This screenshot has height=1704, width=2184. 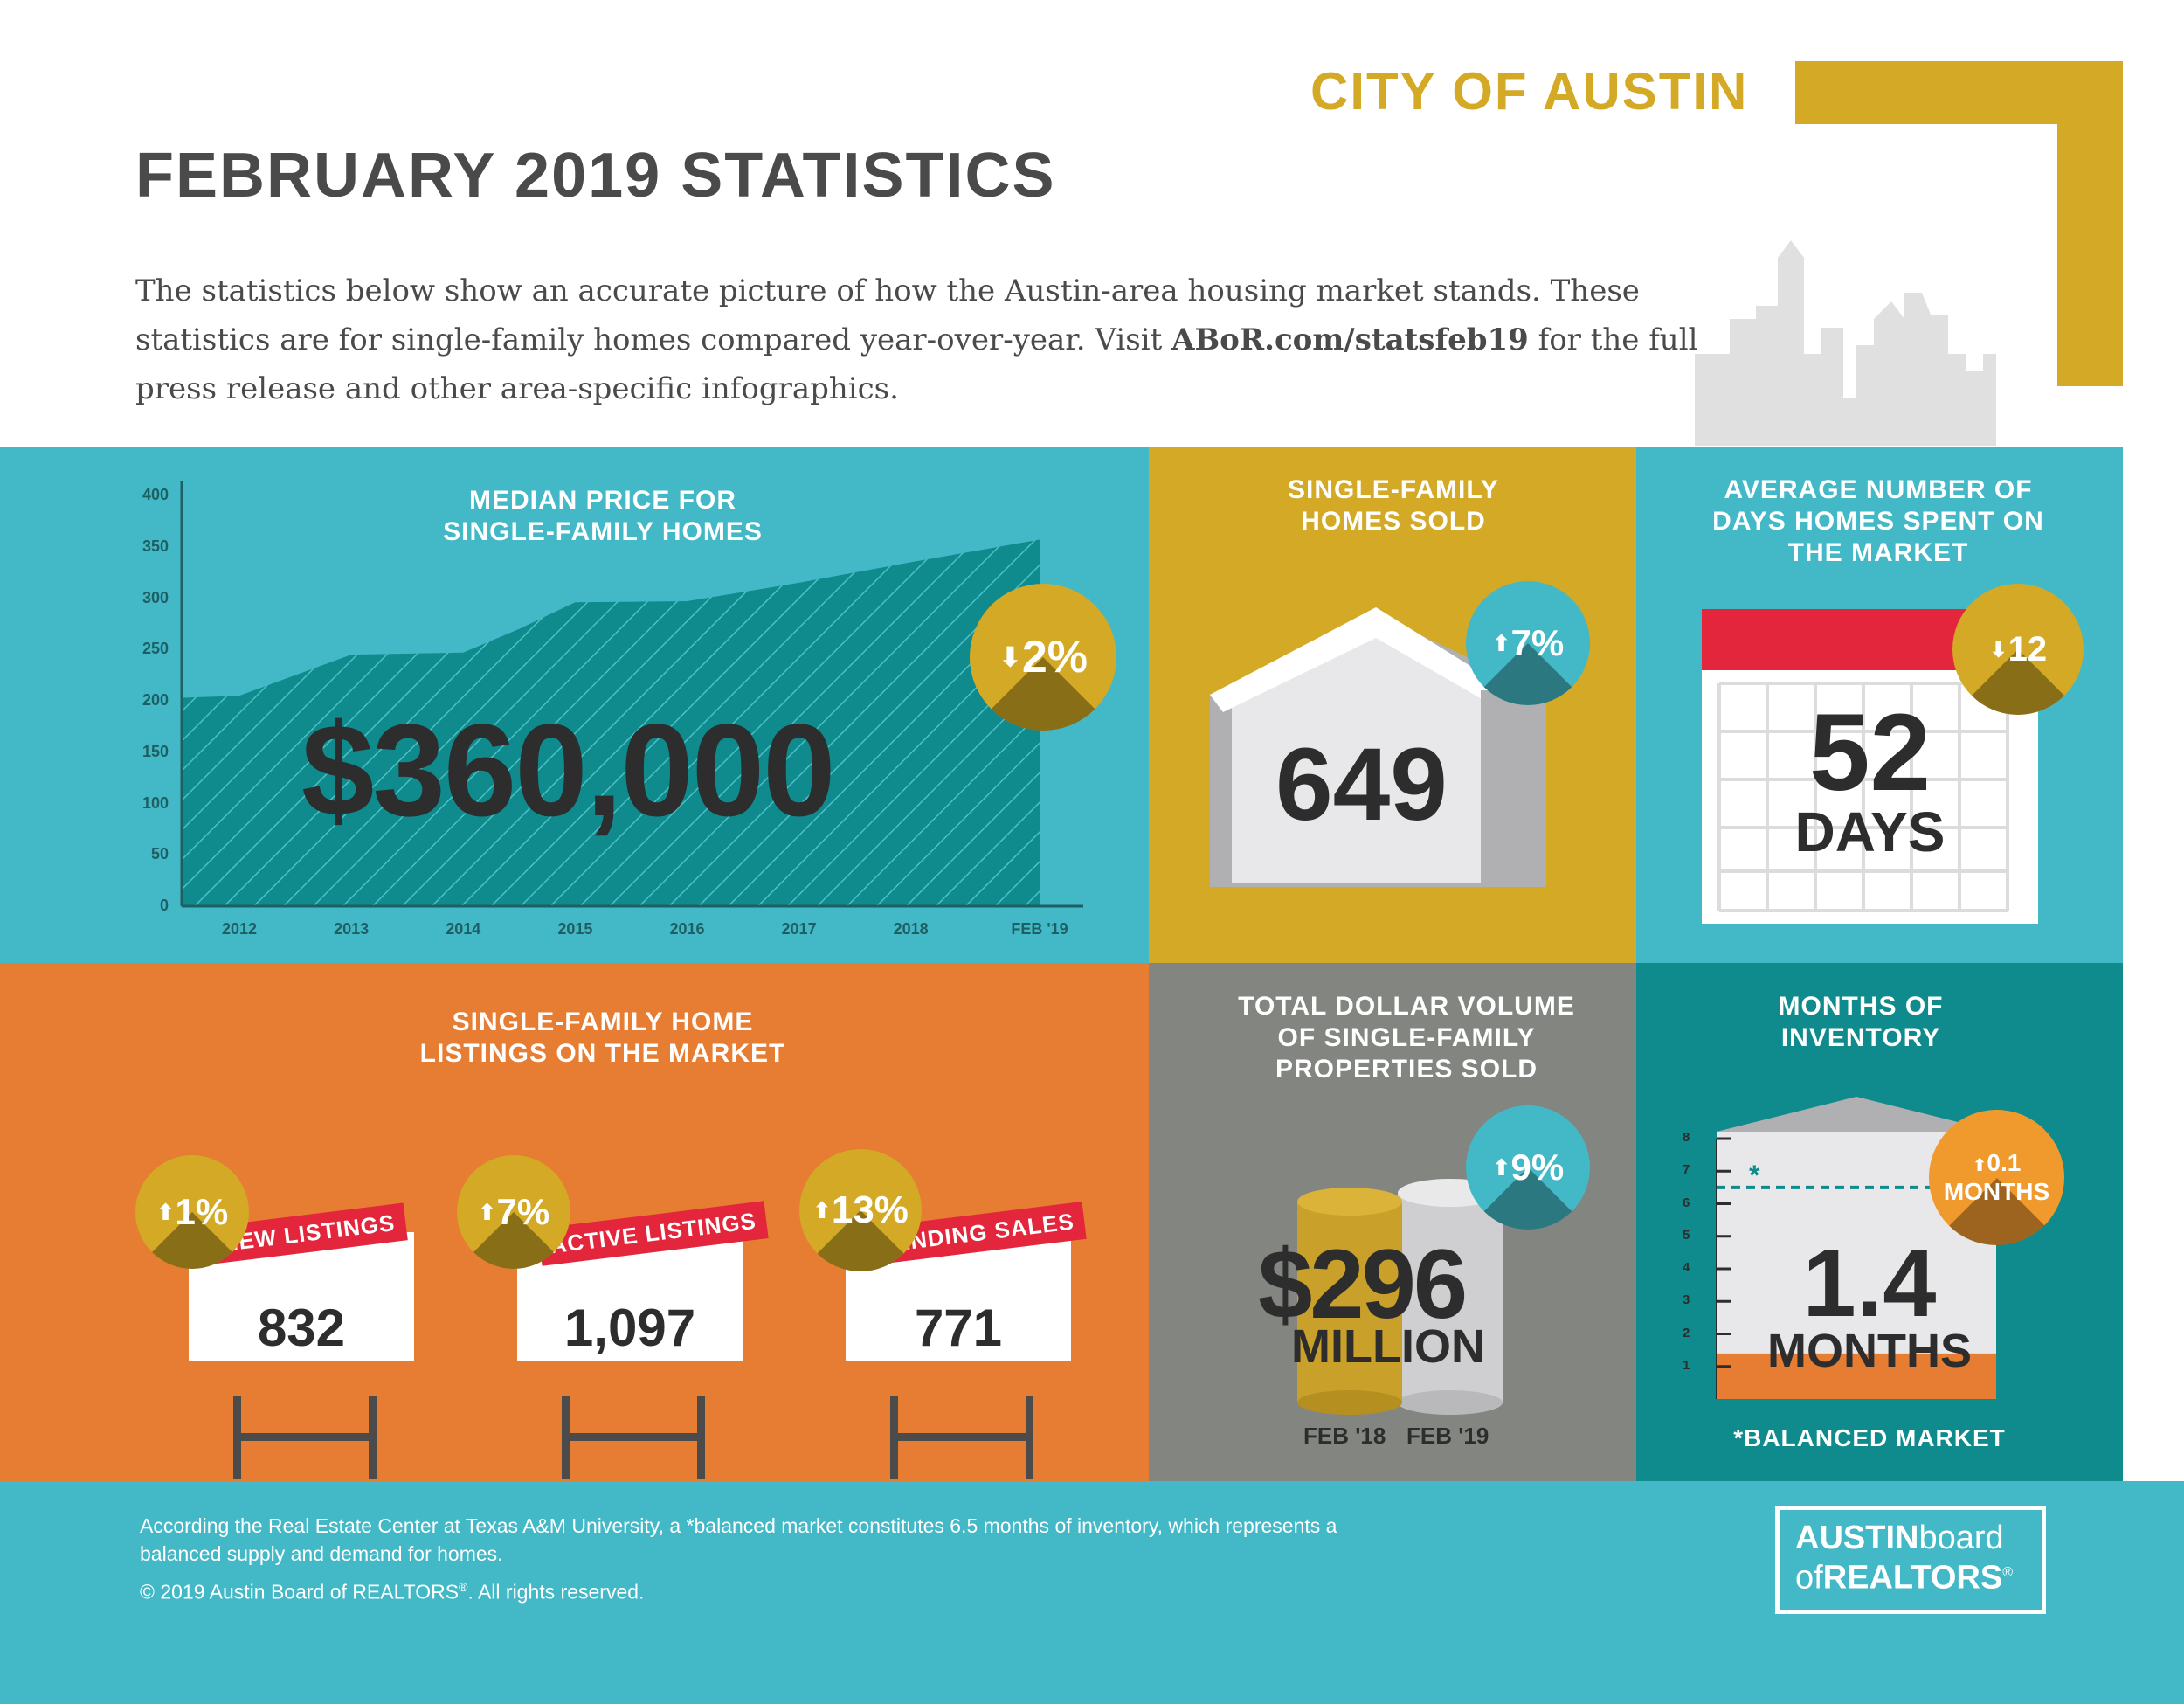 I want to click on listings-title-line2: LISTINGS ON THE MARKET, so click(x=602, y=1053).